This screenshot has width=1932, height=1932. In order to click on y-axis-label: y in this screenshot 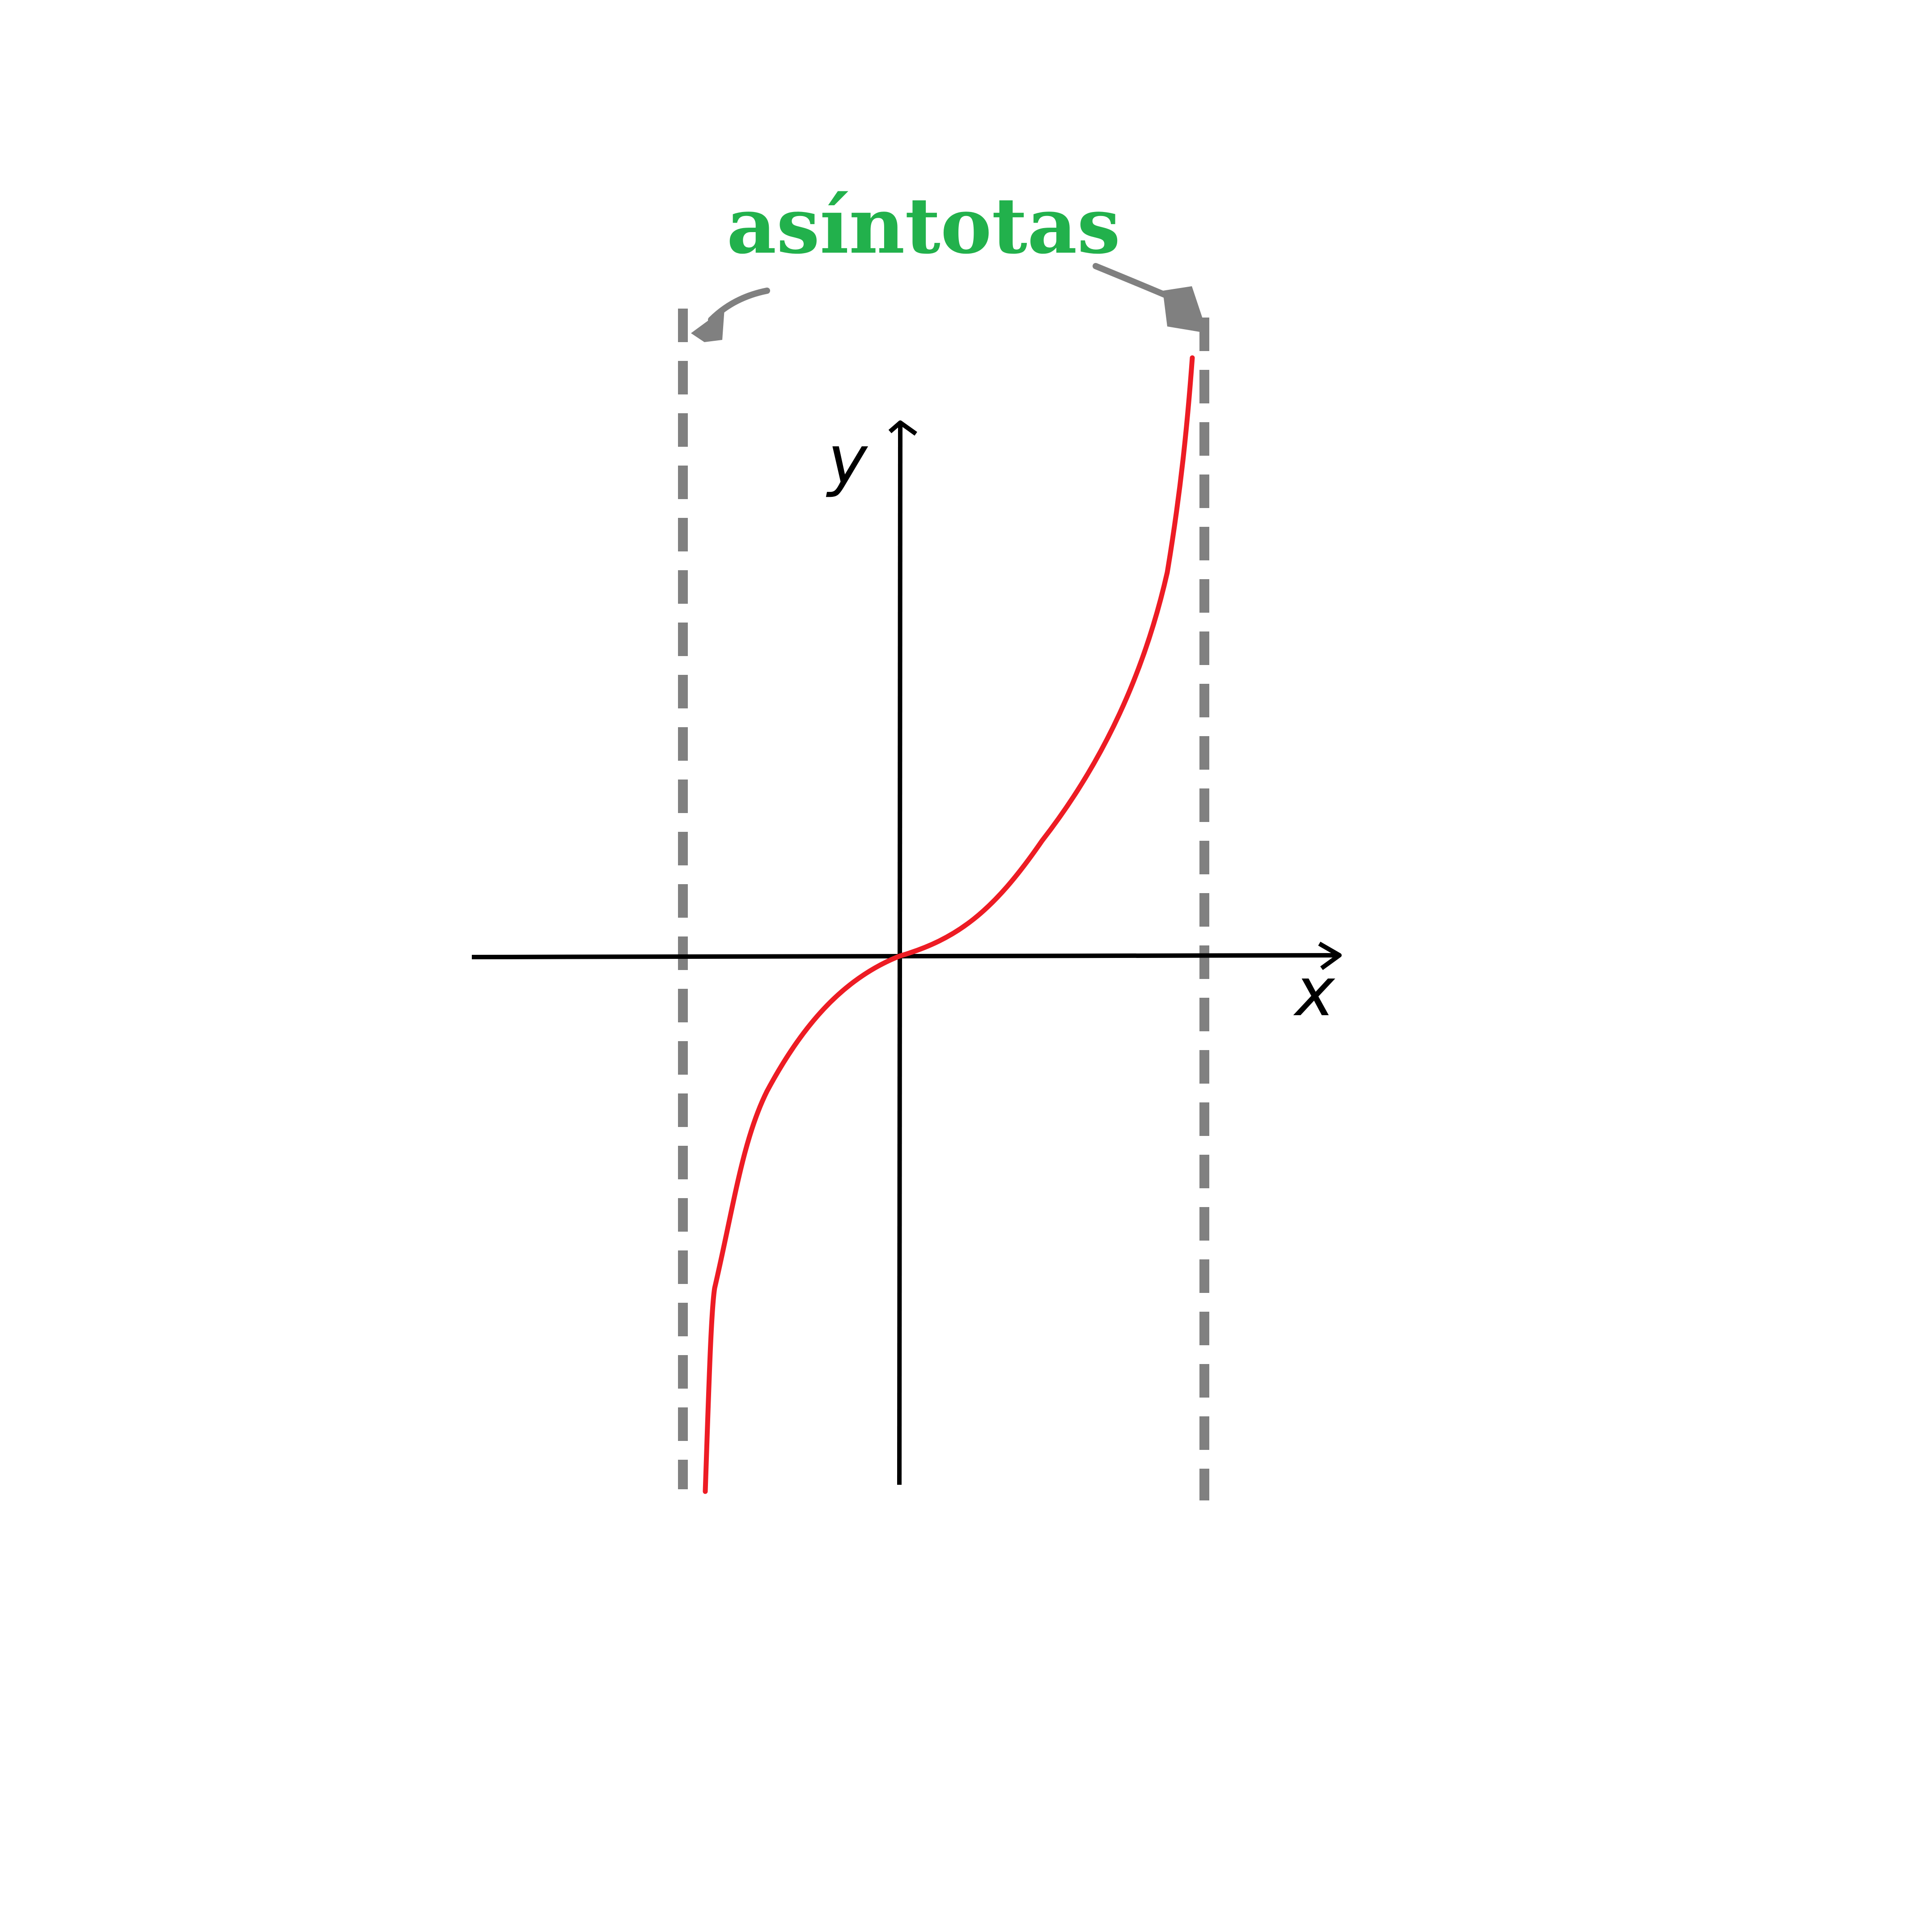, I will do `click(847, 460)`.